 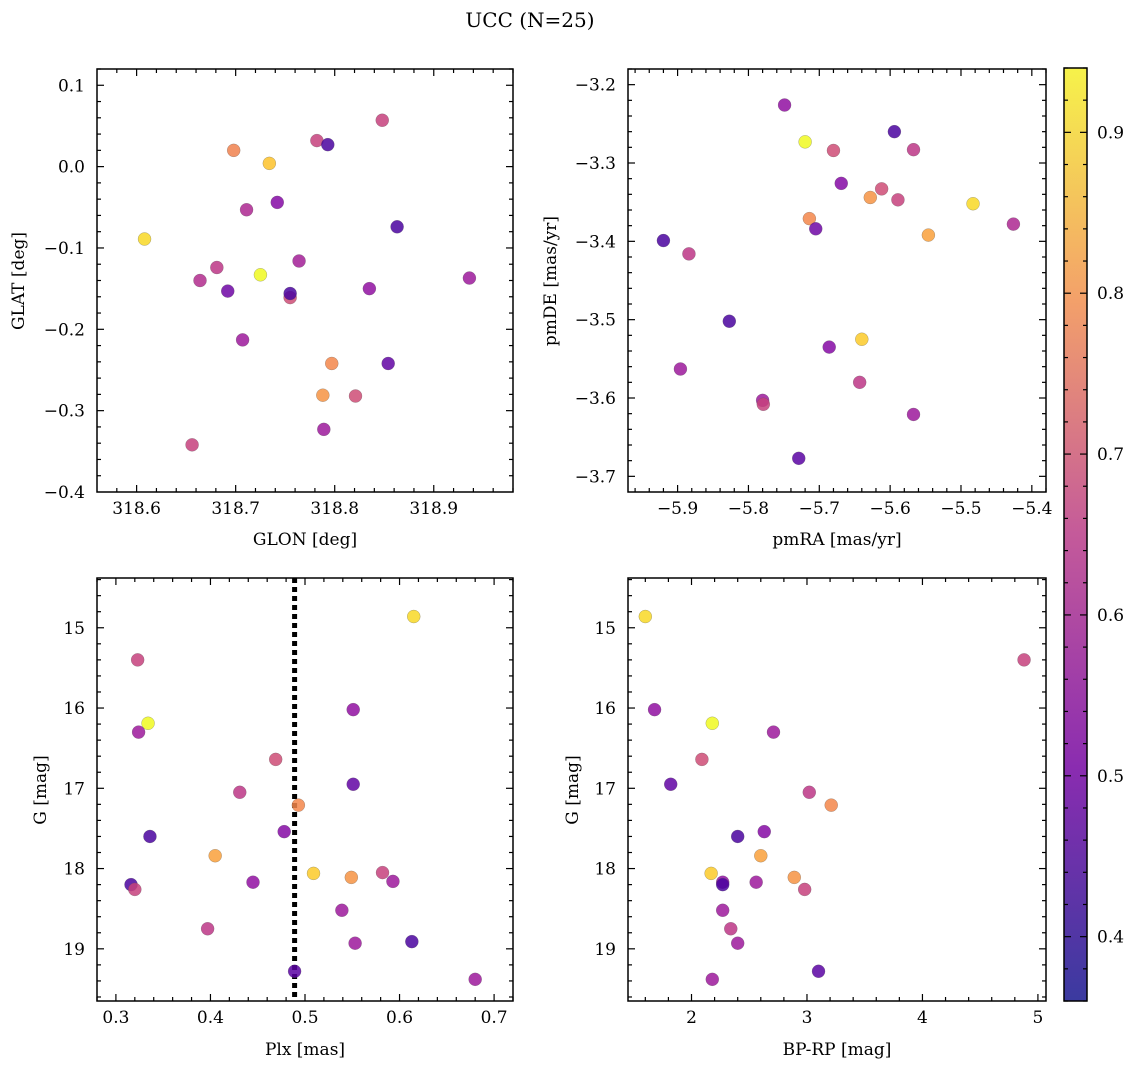 I want to click on y-tick-label: 15, so click(x=74, y=629).